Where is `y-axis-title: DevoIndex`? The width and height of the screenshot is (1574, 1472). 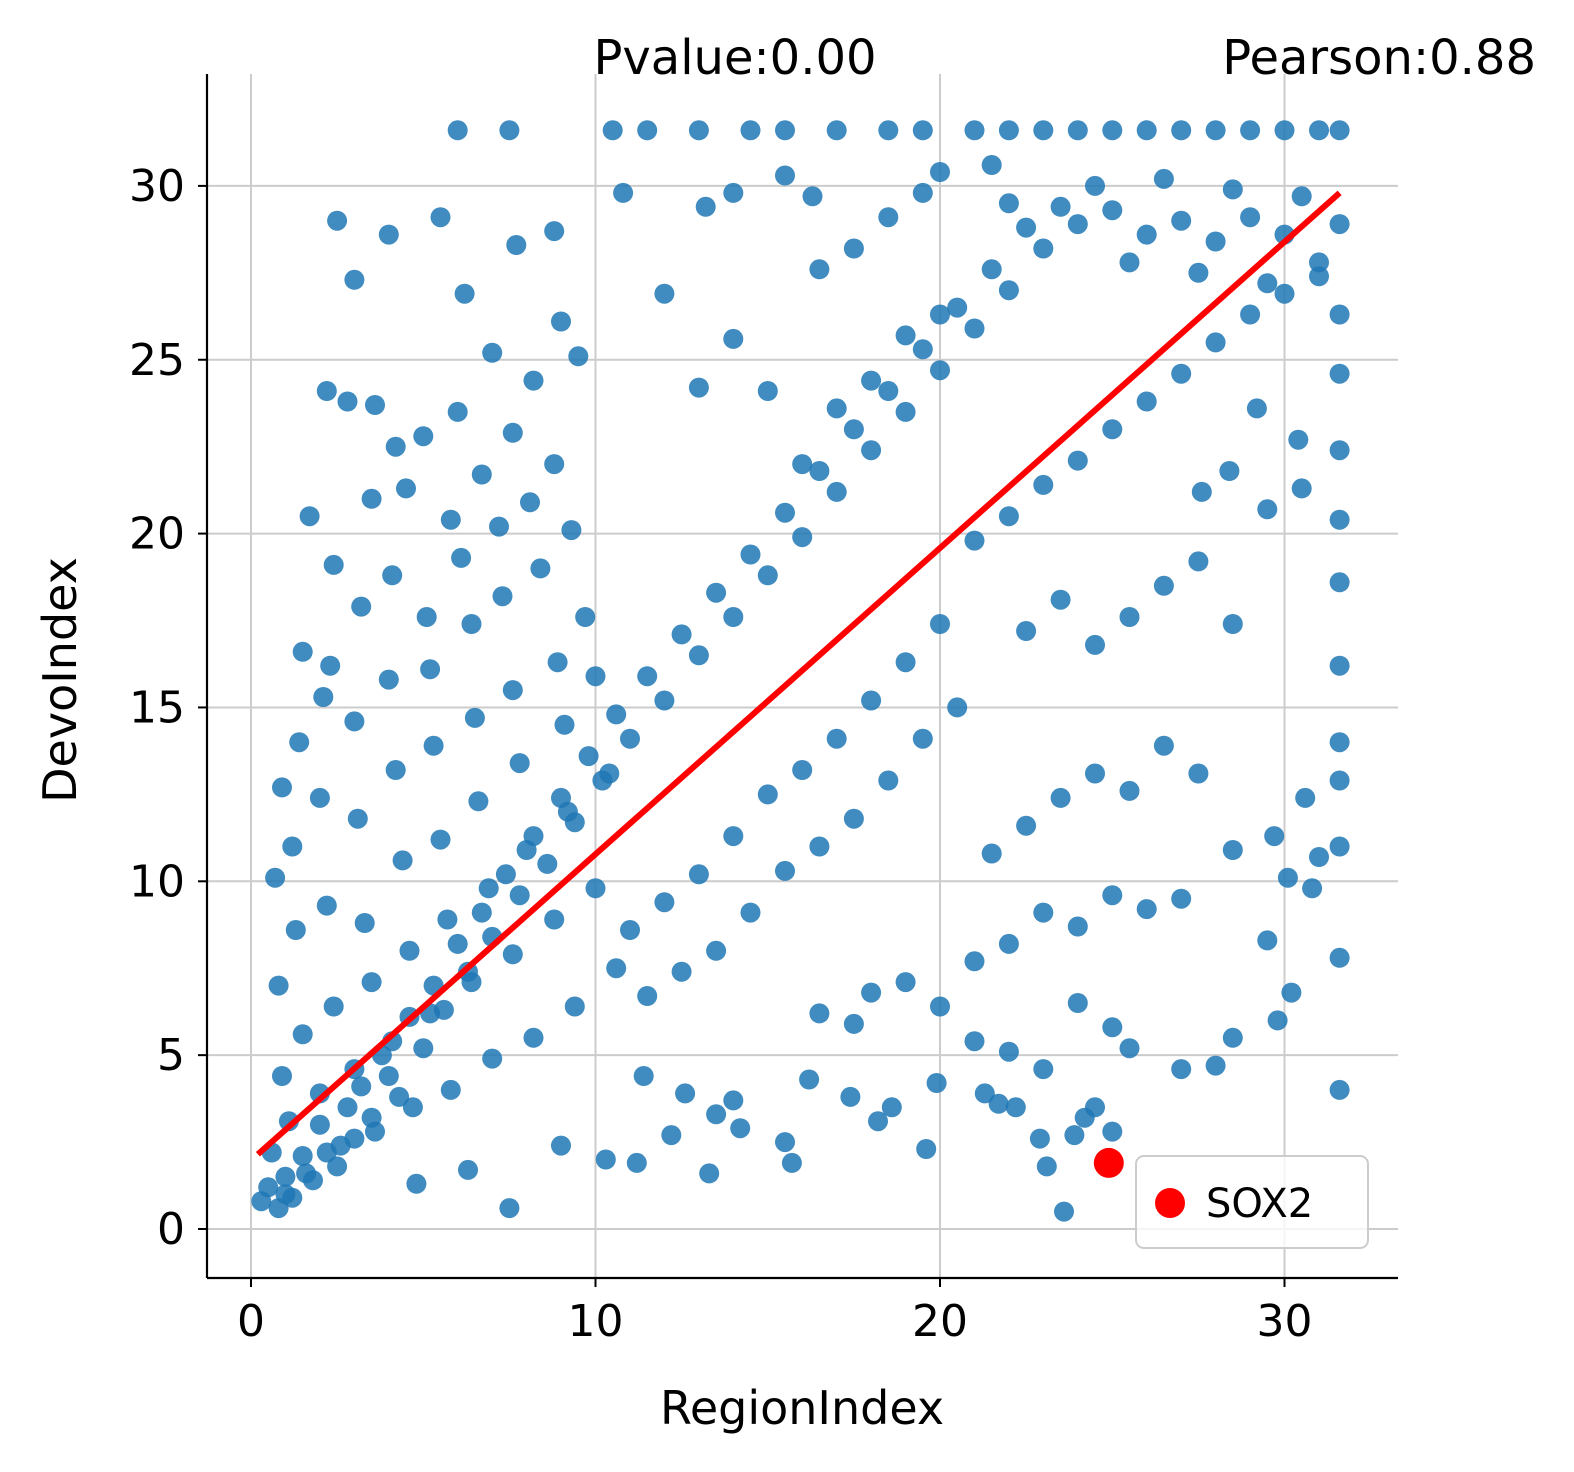
y-axis-title: DevoIndex is located at coordinates (60, 680).